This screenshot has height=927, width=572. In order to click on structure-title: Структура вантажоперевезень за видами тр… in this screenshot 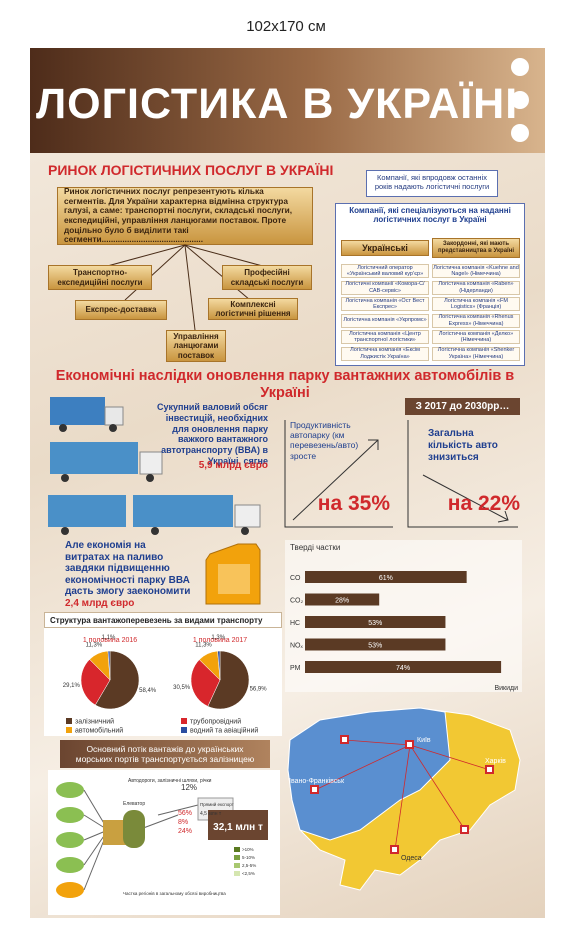, I will do `click(163, 620)`.